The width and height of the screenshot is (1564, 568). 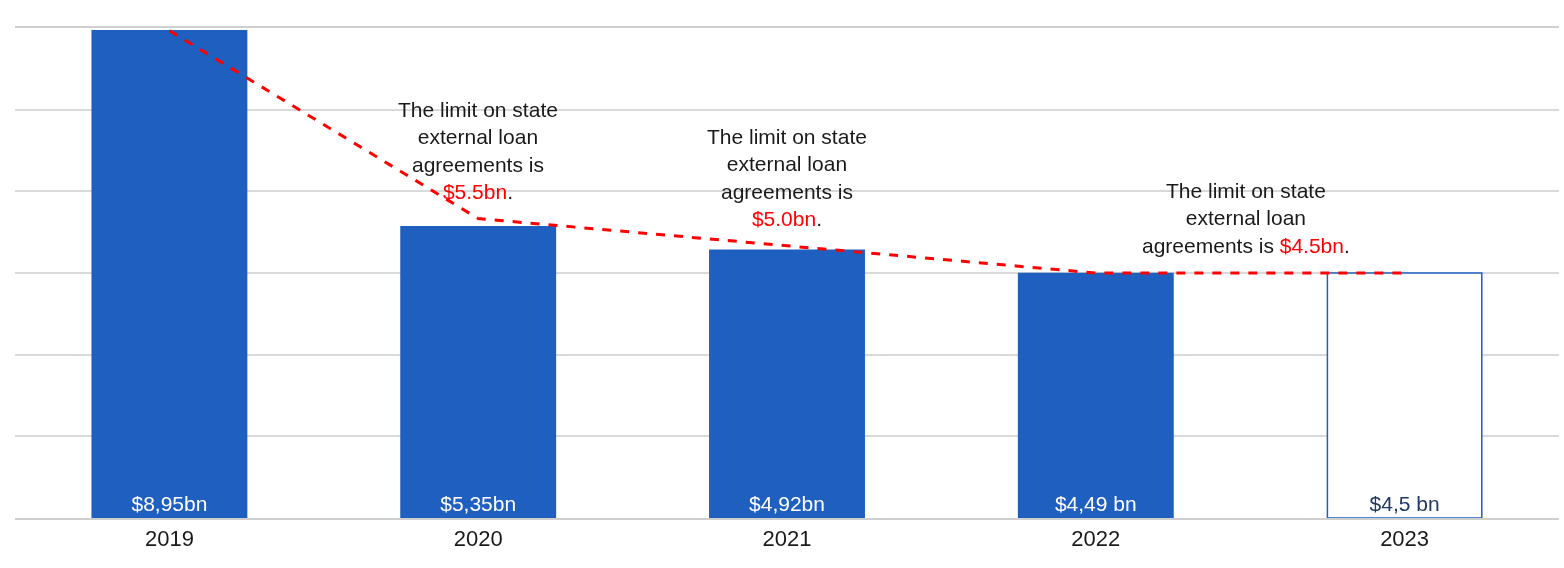 What do you see at coordinates (169, 539) in the screenshot?
I see `x-tick-label: 2019` at bounding box center [169, 539].